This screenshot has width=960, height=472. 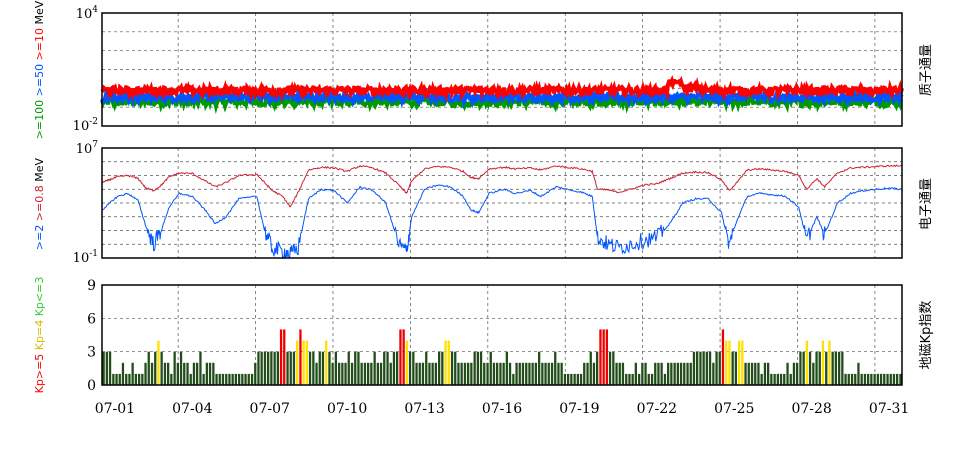 What do you see at coordinates (502, 88) in the screenshot?
I see `proton-series-line` at bounding box center [502, 88].